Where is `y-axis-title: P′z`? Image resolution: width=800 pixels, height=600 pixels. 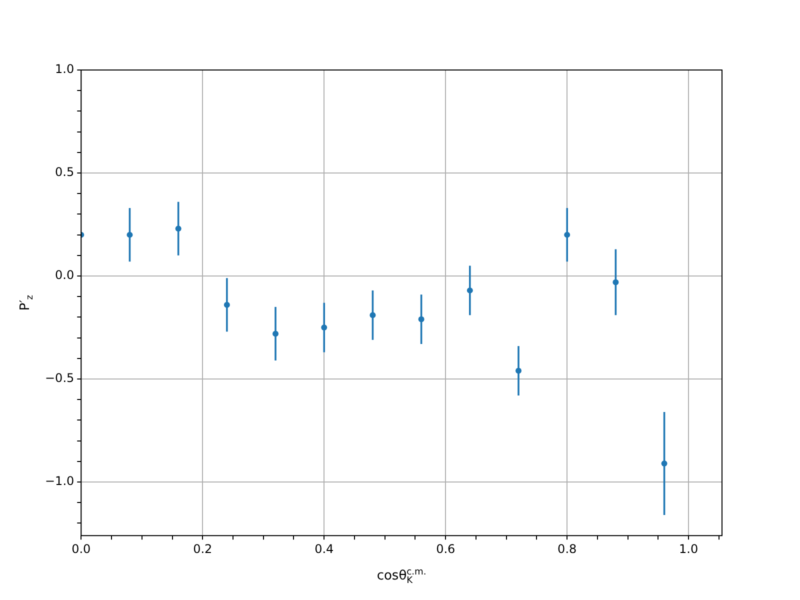 y-axis-title: P′z is located at coordinates (27, 302).